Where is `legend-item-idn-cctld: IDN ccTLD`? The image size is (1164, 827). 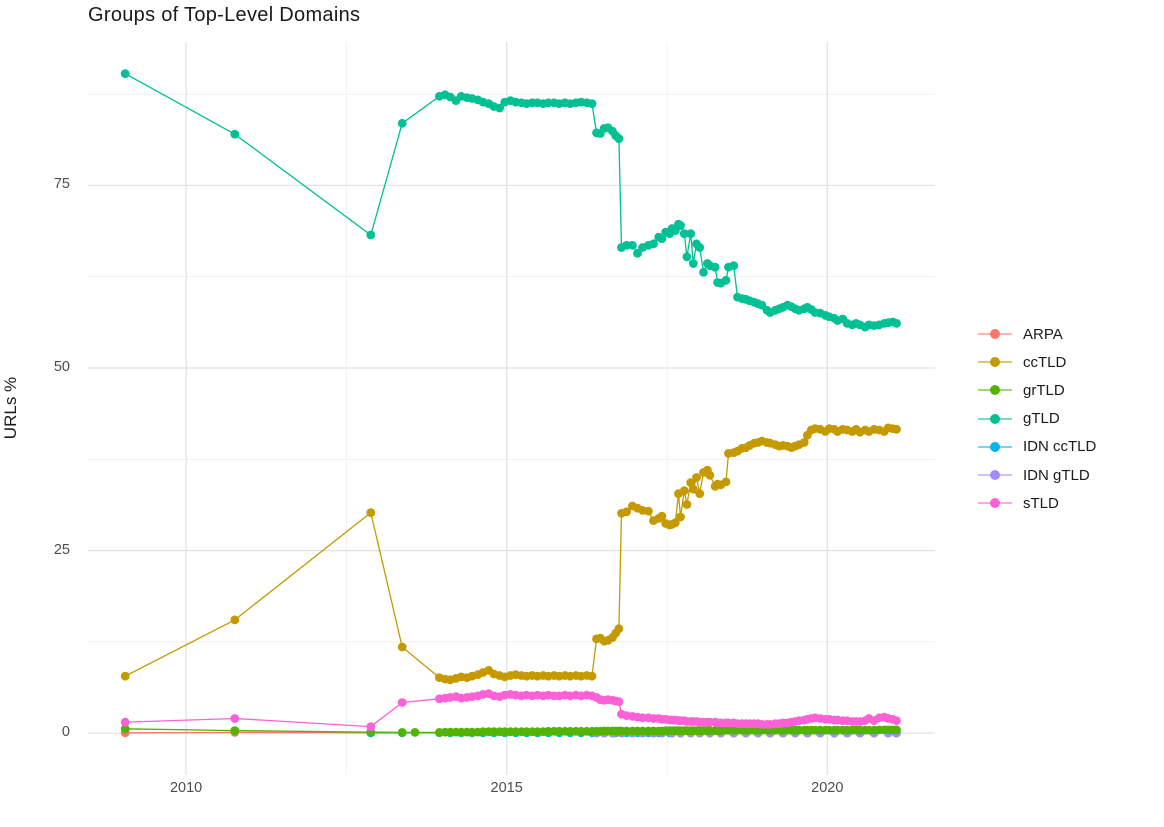
legend-item-idn-cctld: IDN ccTLD is located at coordinates (1037, 447).